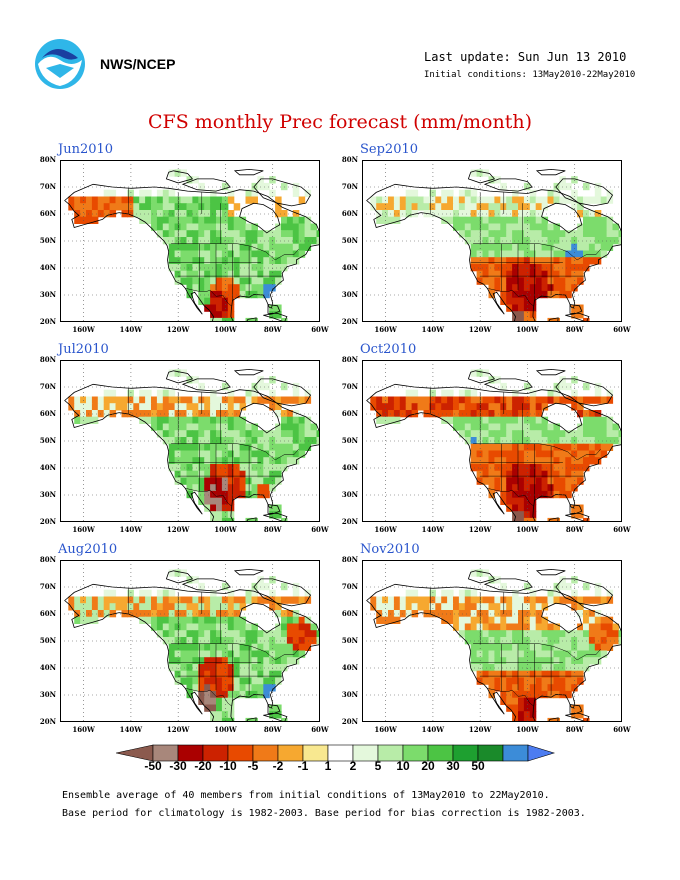 The image size is (680, 880). Describe the element at coordinates (88, 549) in the screenshot. I see `panel-title: Aug2010` at that location.